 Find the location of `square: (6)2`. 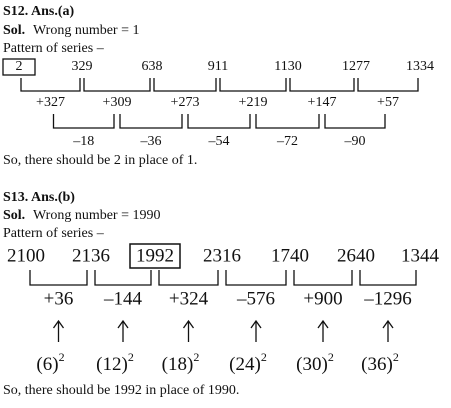

square: (6)2 is located at coordinates (50, 363).